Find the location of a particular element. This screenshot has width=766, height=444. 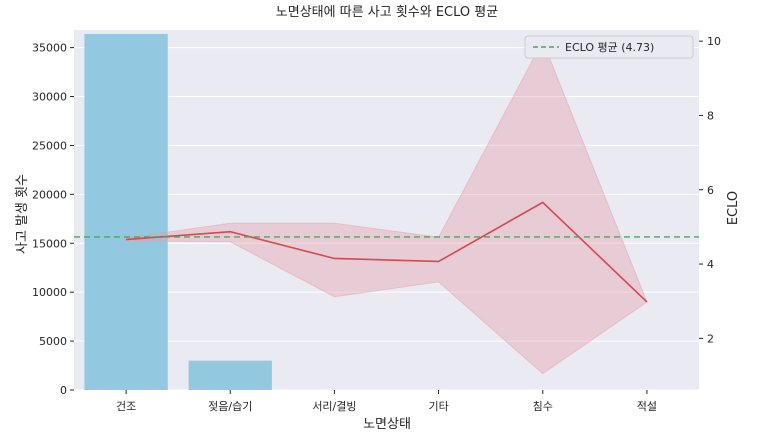

x-axis-label: 노면상태 is located at coordinates (387, 424).